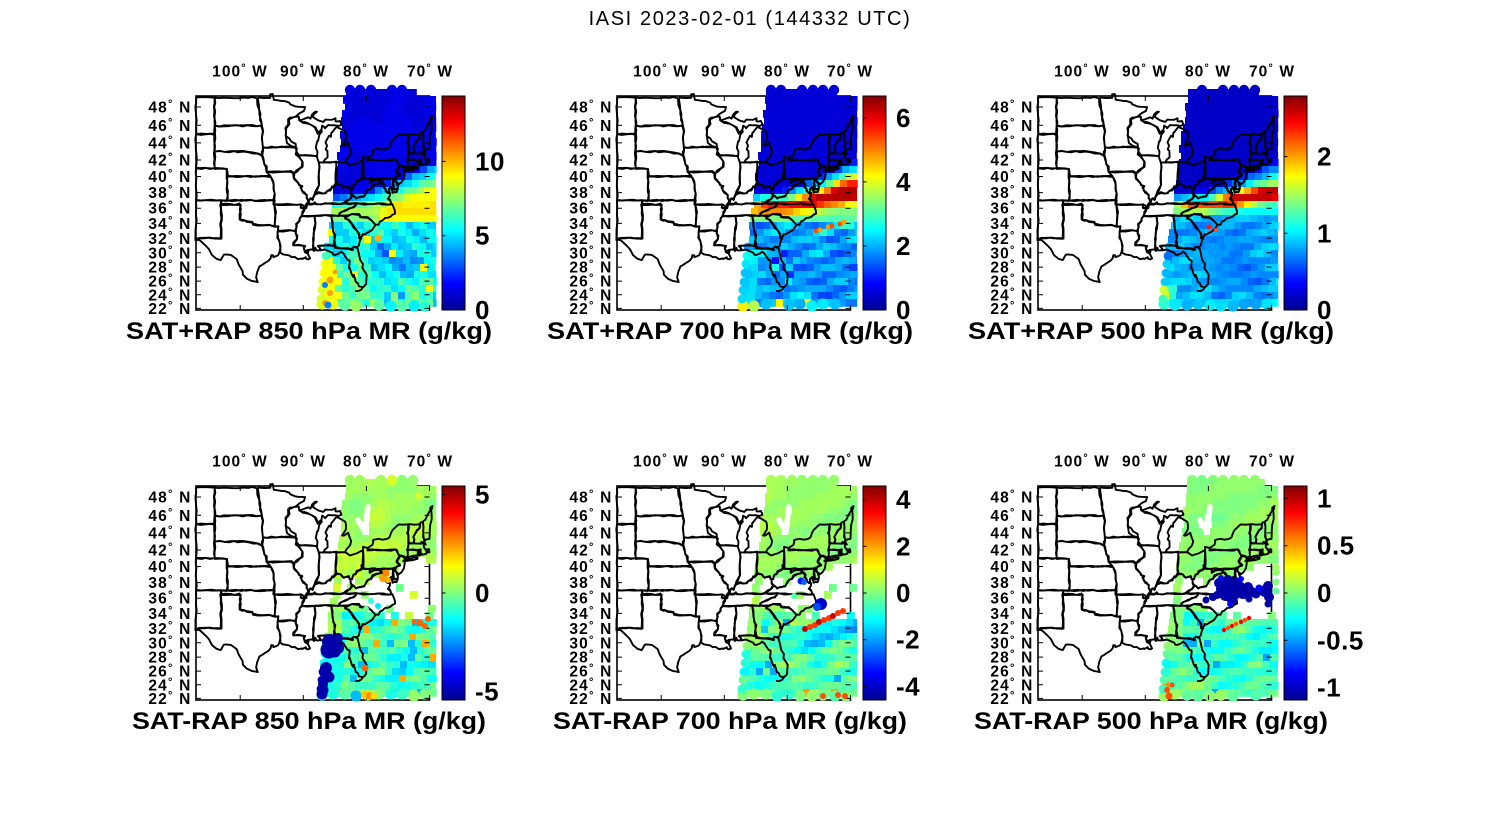  What do you see at coordinates (730, 331) in the screenshot?
I see `svg-text: SAT+RAP 700 hPa MR (g/kg)` at bounding box center [730, 331].